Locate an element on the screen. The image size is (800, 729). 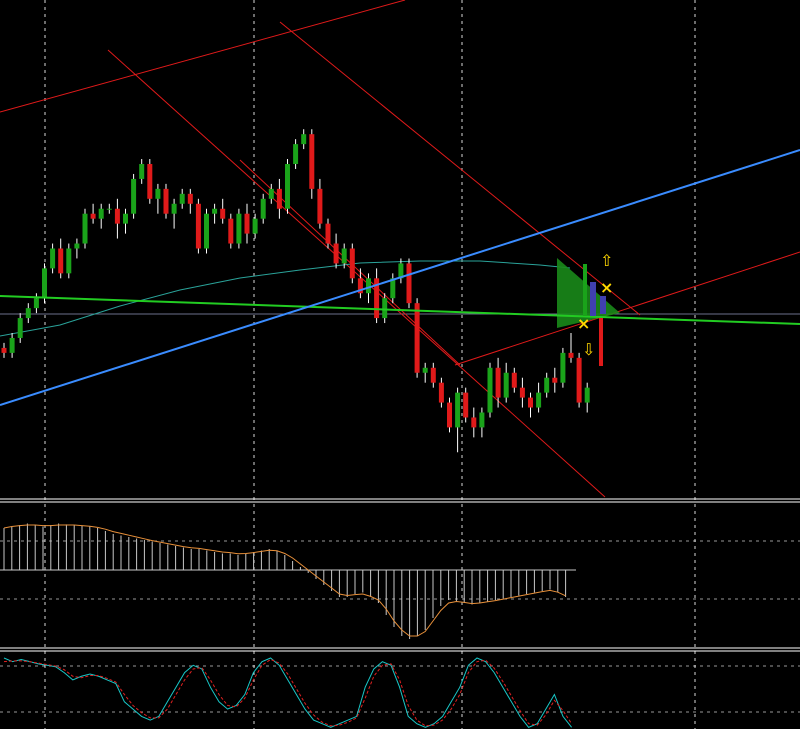
signal-bar-red is located at coordinates (601, 342).